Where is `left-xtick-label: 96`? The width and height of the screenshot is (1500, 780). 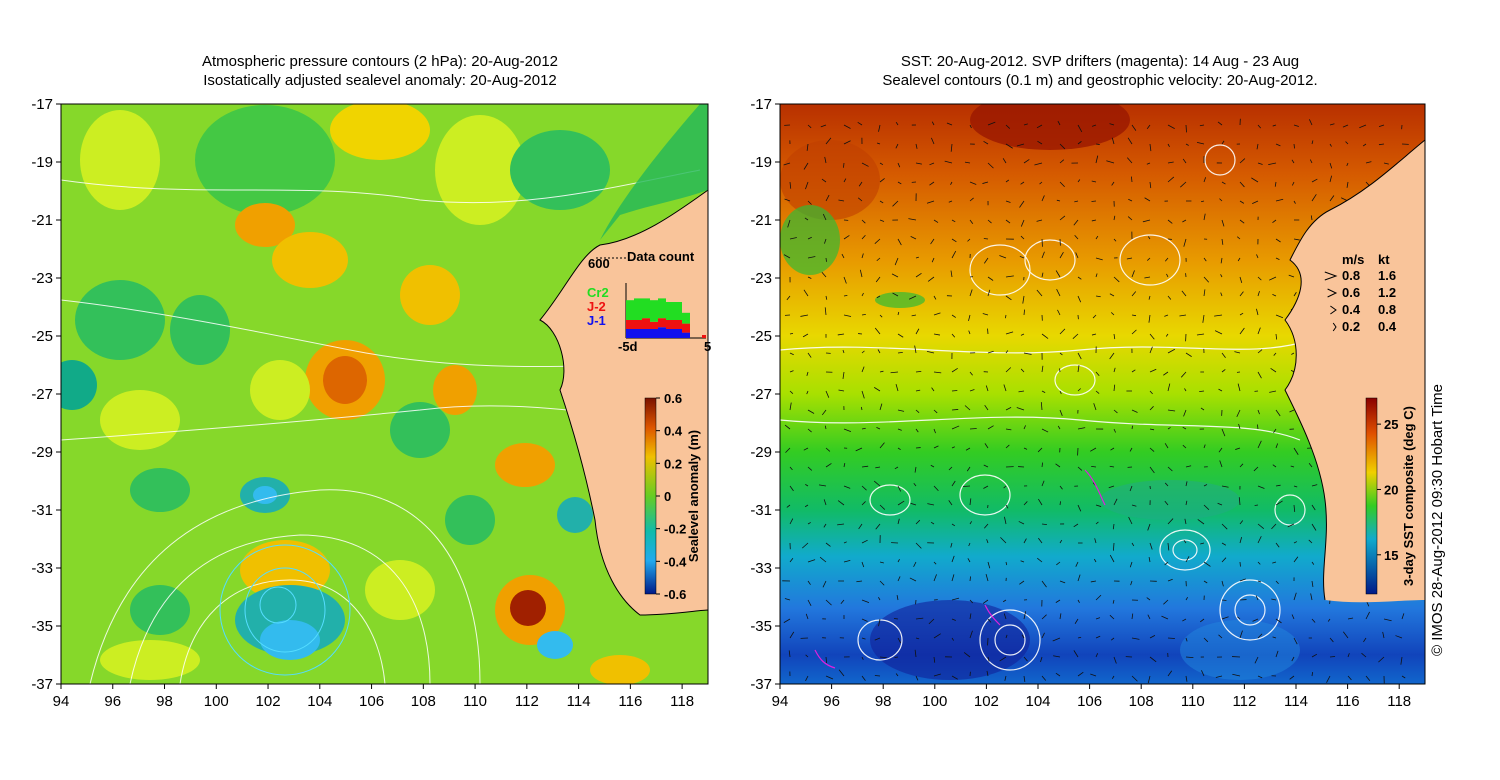
left-xtick-label: 96 is located at coordinates (112, 701).